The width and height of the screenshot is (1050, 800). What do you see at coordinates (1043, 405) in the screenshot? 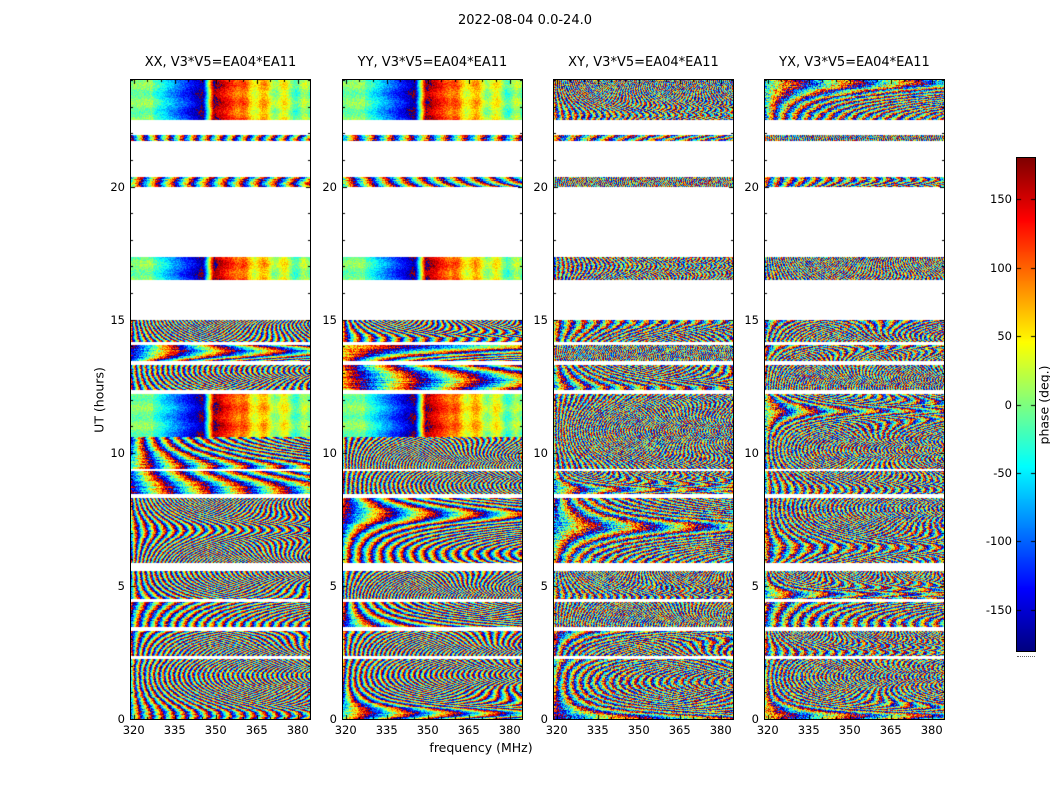
I see `colorbar-label: phase (deg.)` at bounding box center [1043, 405].